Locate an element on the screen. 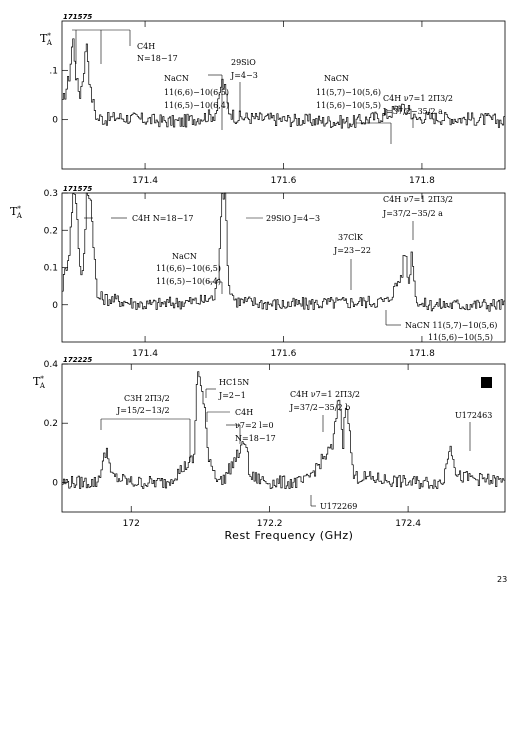 The width and height of the screenshot is (516, 737). panel-1-spectrum is located at coordinates (283, 83).